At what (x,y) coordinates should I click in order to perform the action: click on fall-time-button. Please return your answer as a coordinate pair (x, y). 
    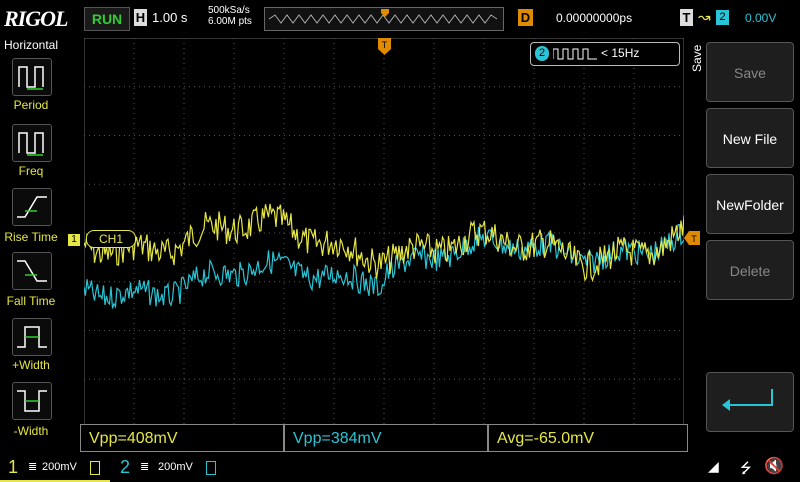
    Looking at the image, I should click on (32, 271).